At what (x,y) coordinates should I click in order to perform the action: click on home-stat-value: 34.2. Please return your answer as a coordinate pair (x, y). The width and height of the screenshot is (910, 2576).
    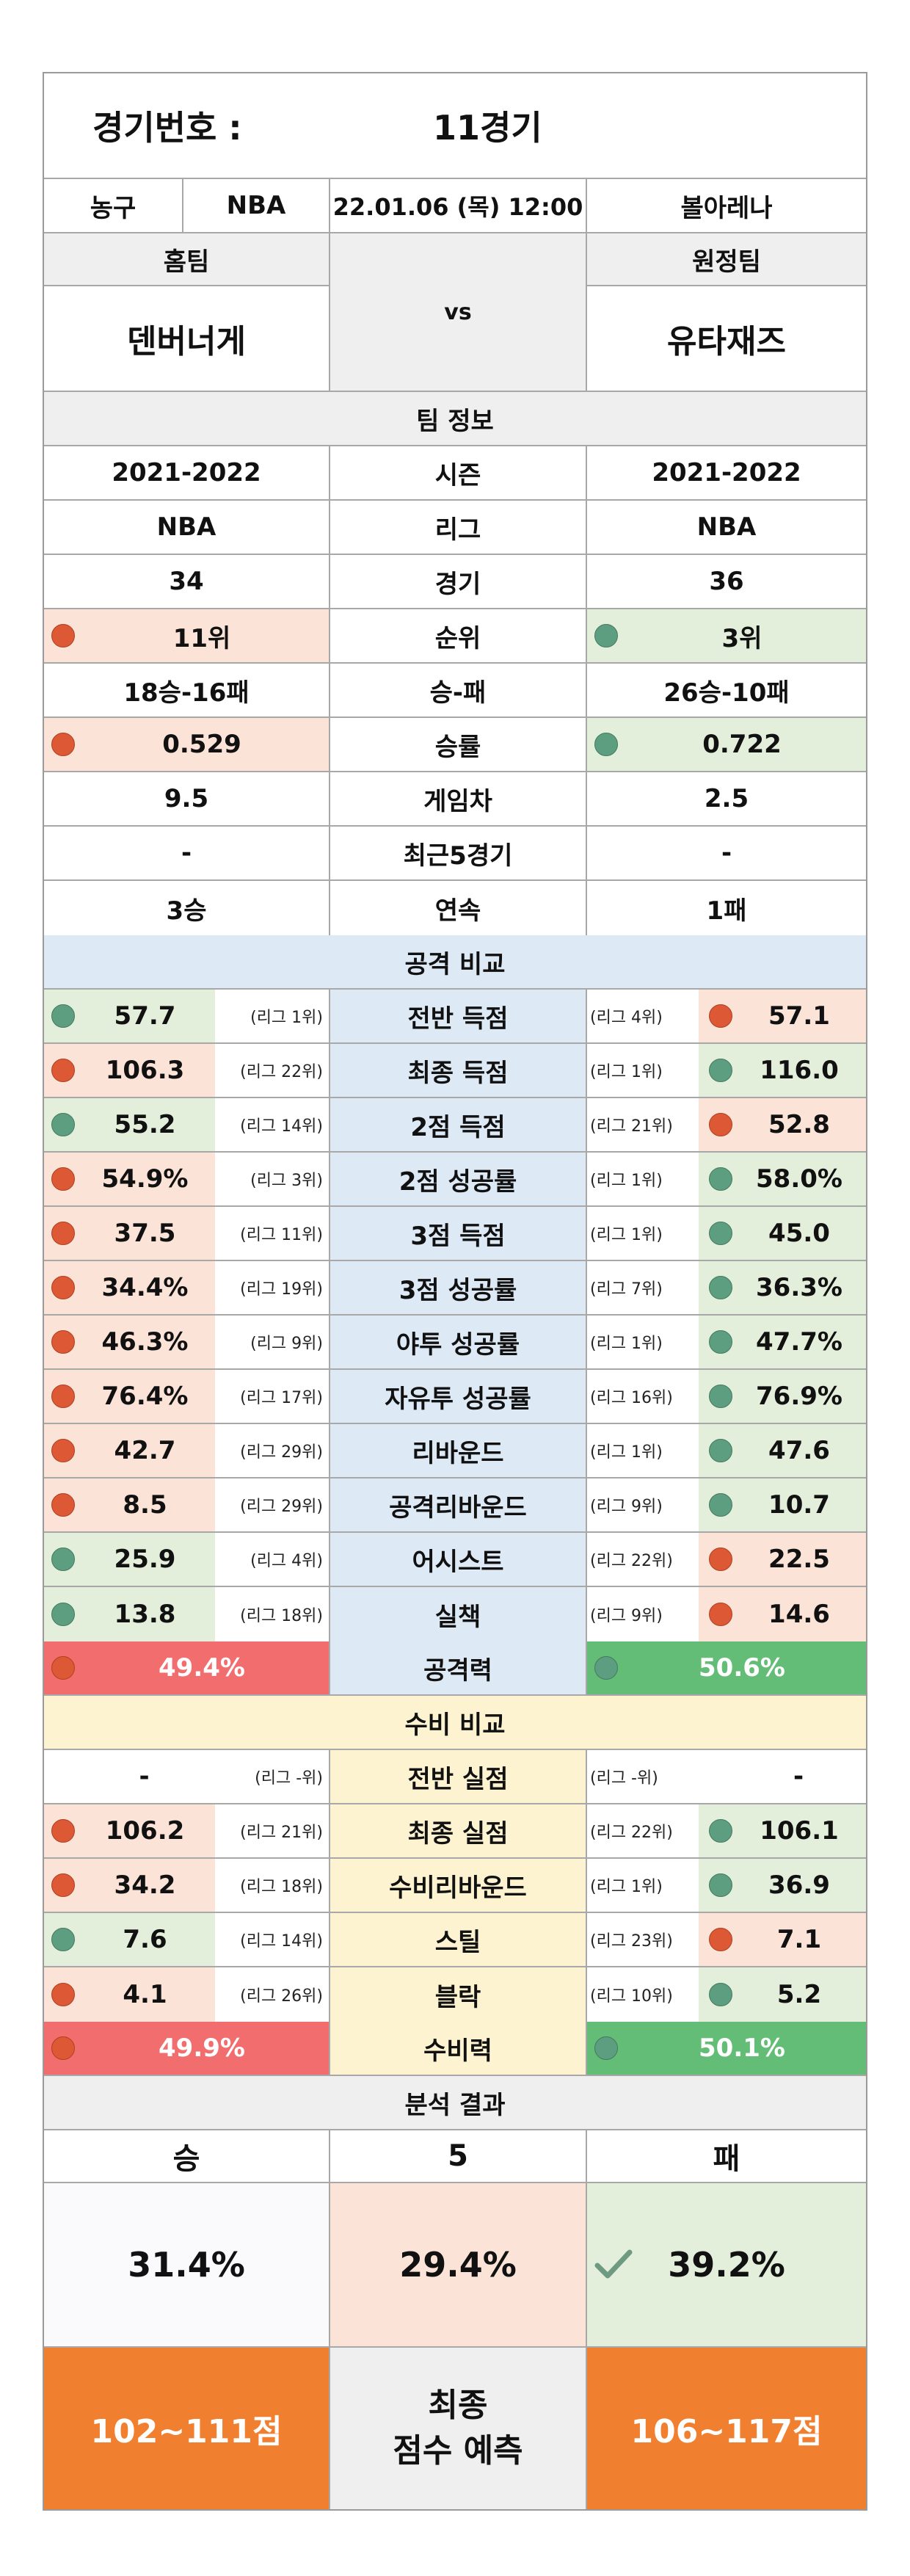
    Looking at the image, I should click on (145, 1886).